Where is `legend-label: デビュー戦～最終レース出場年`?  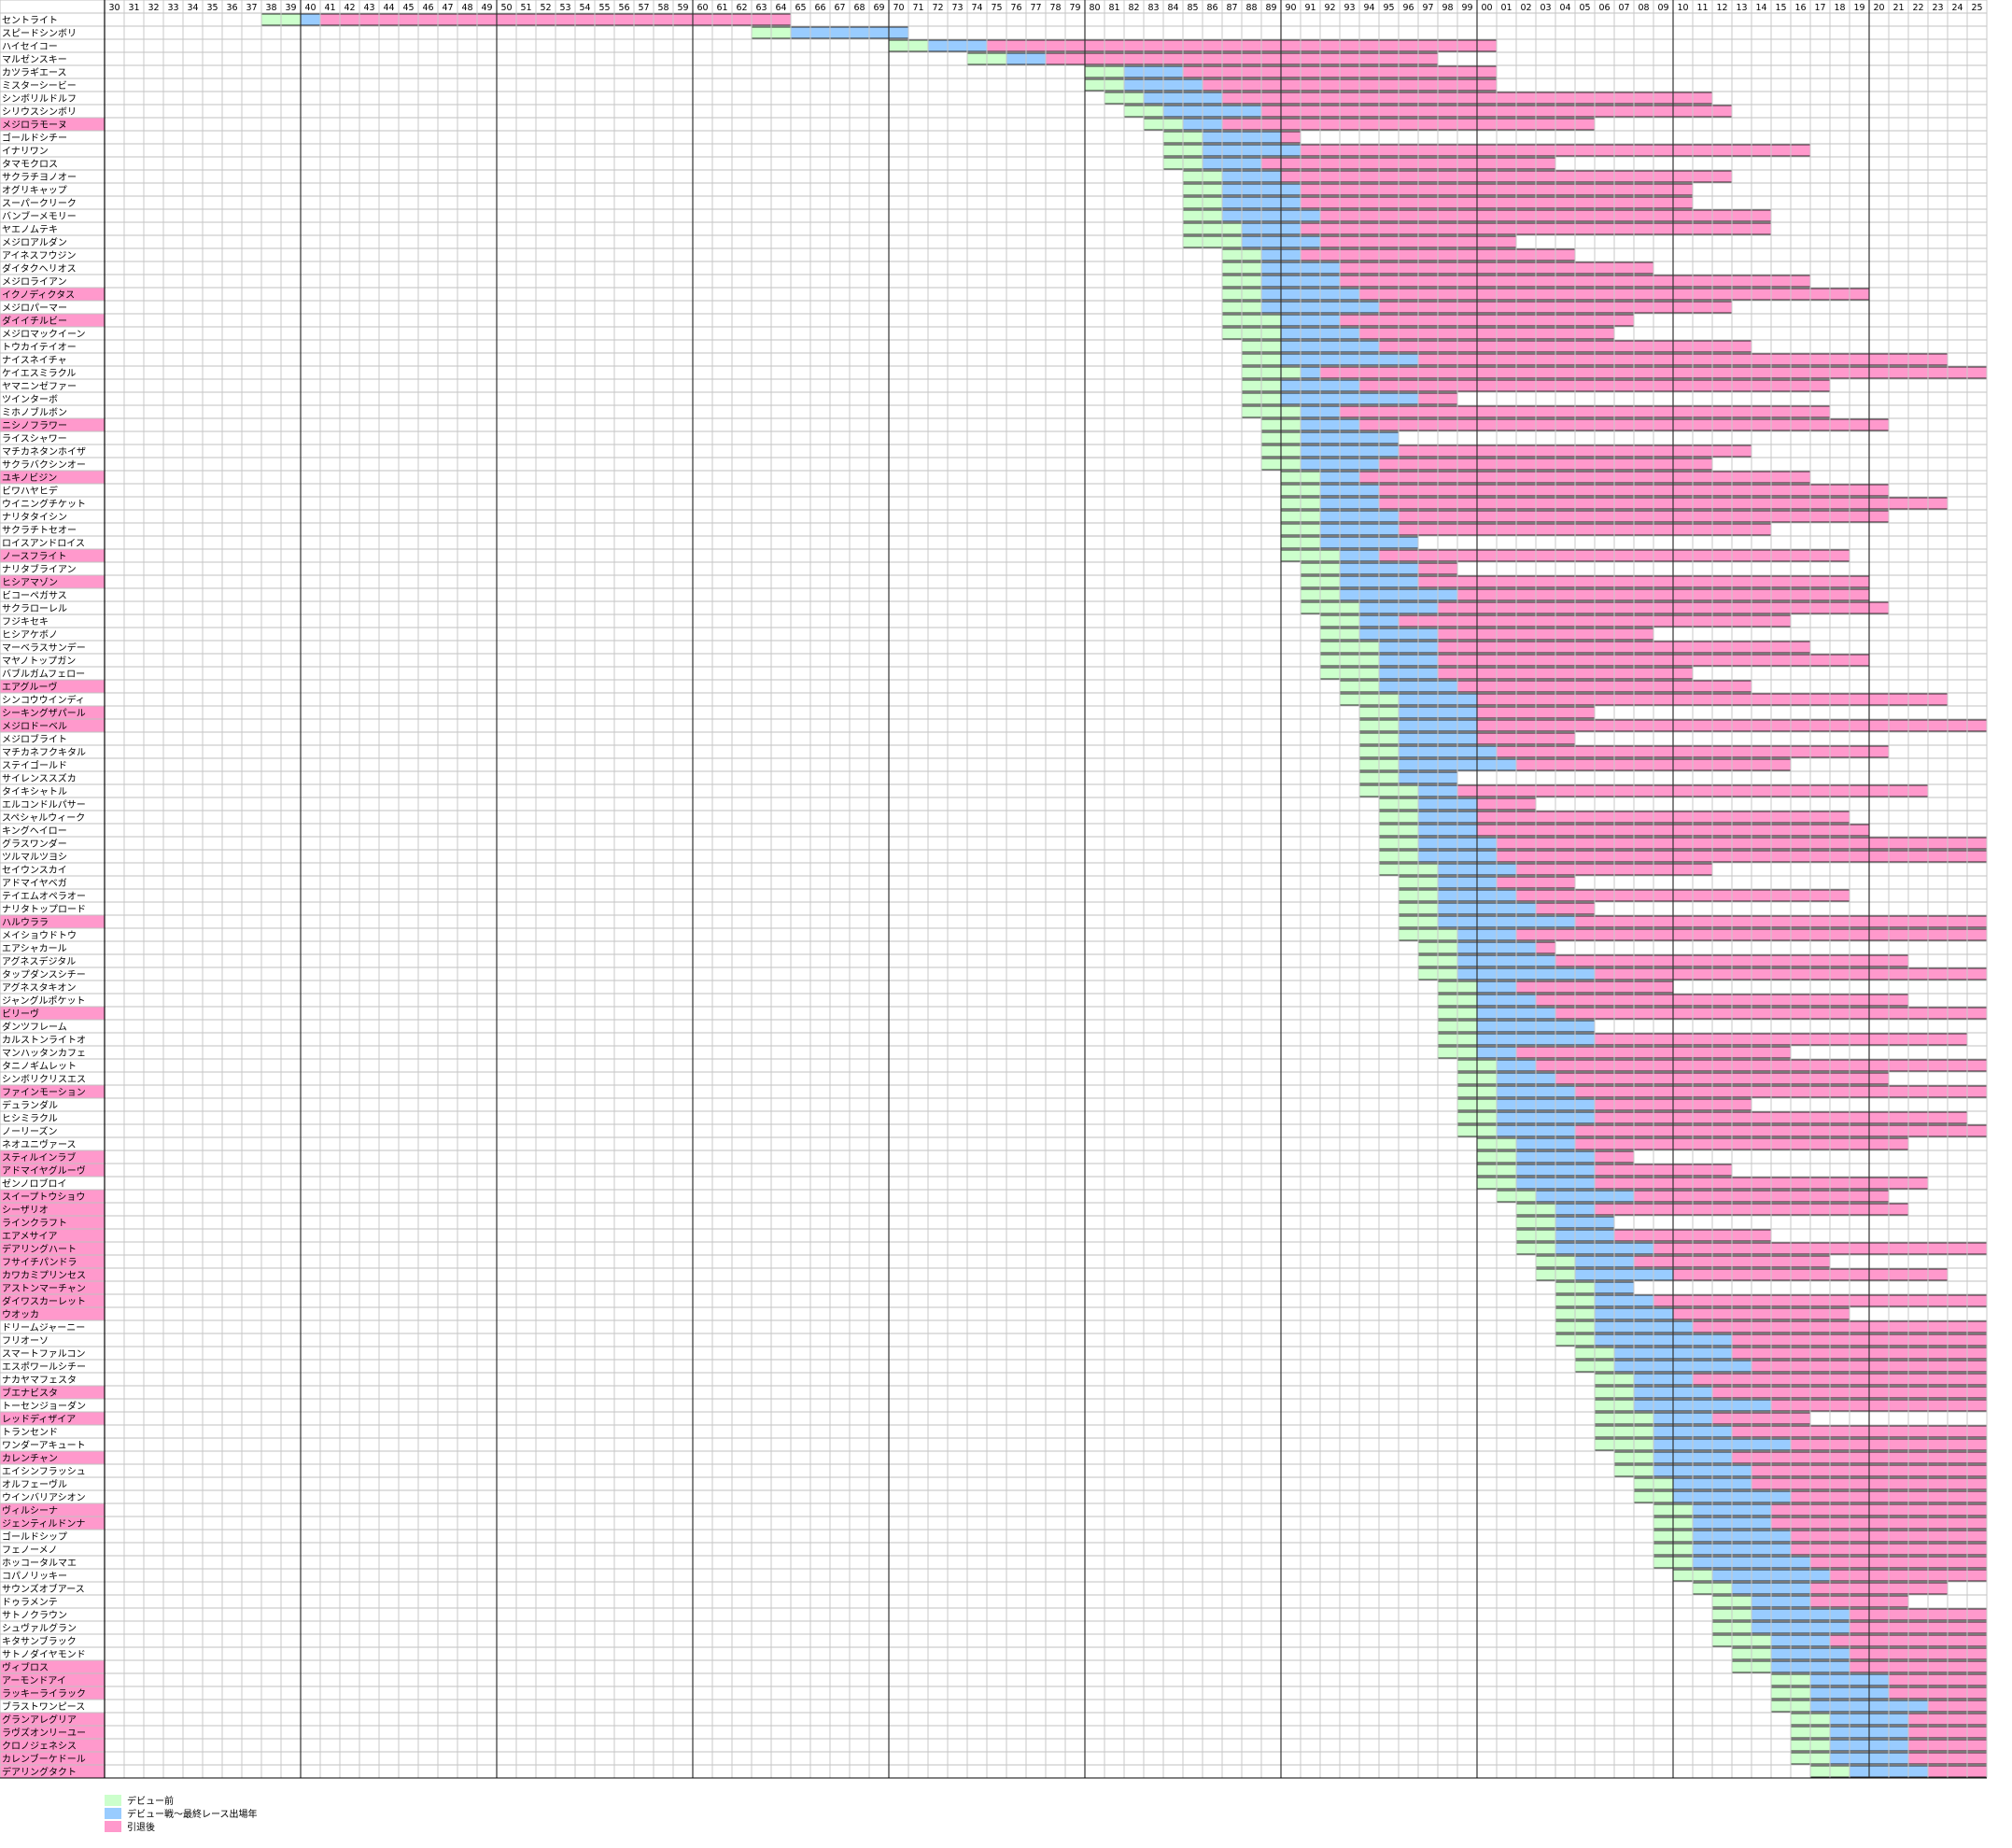 legend-label: デビュー戦～最終レース出場年 is located at coordinates (192, 1814).